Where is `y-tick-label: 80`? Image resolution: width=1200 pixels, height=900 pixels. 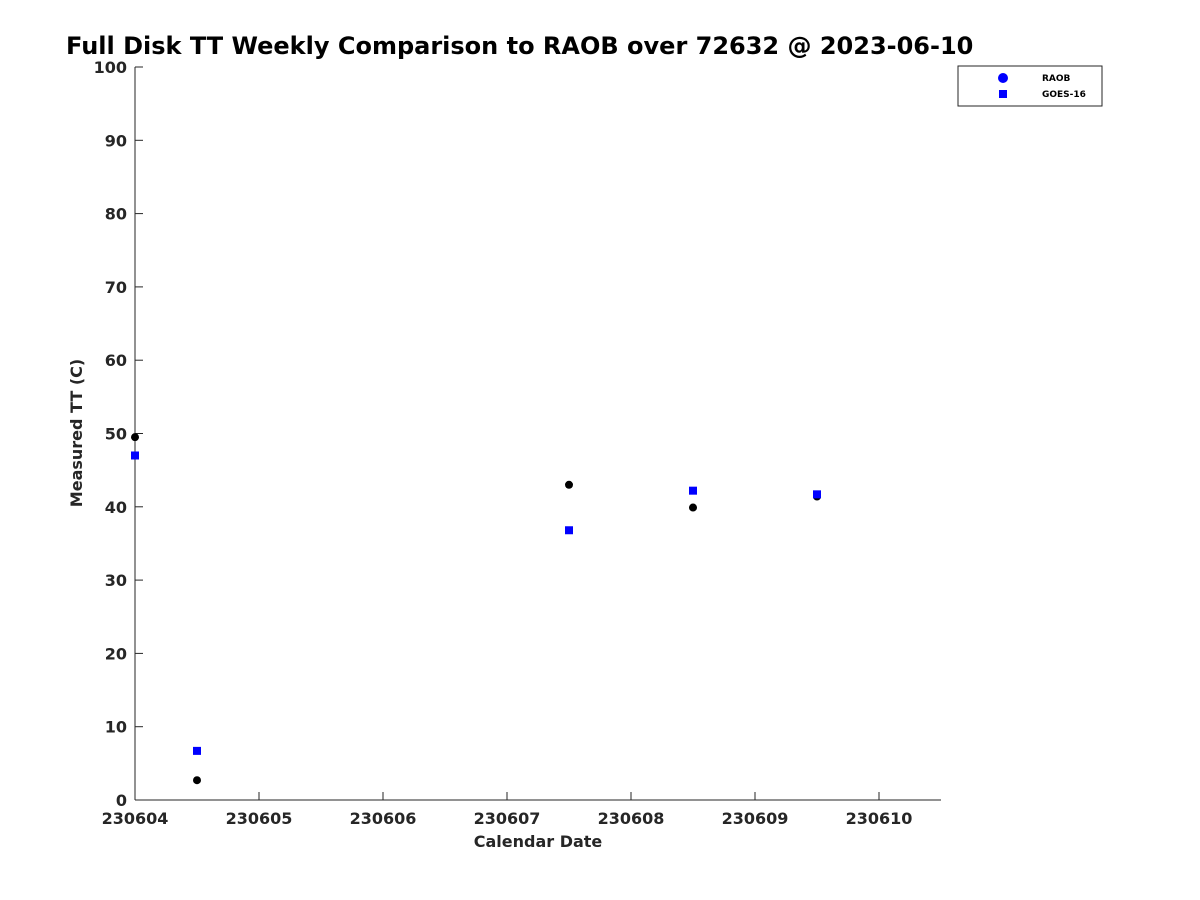 y-tick-label: 80 is located at coordinates (116, 214).